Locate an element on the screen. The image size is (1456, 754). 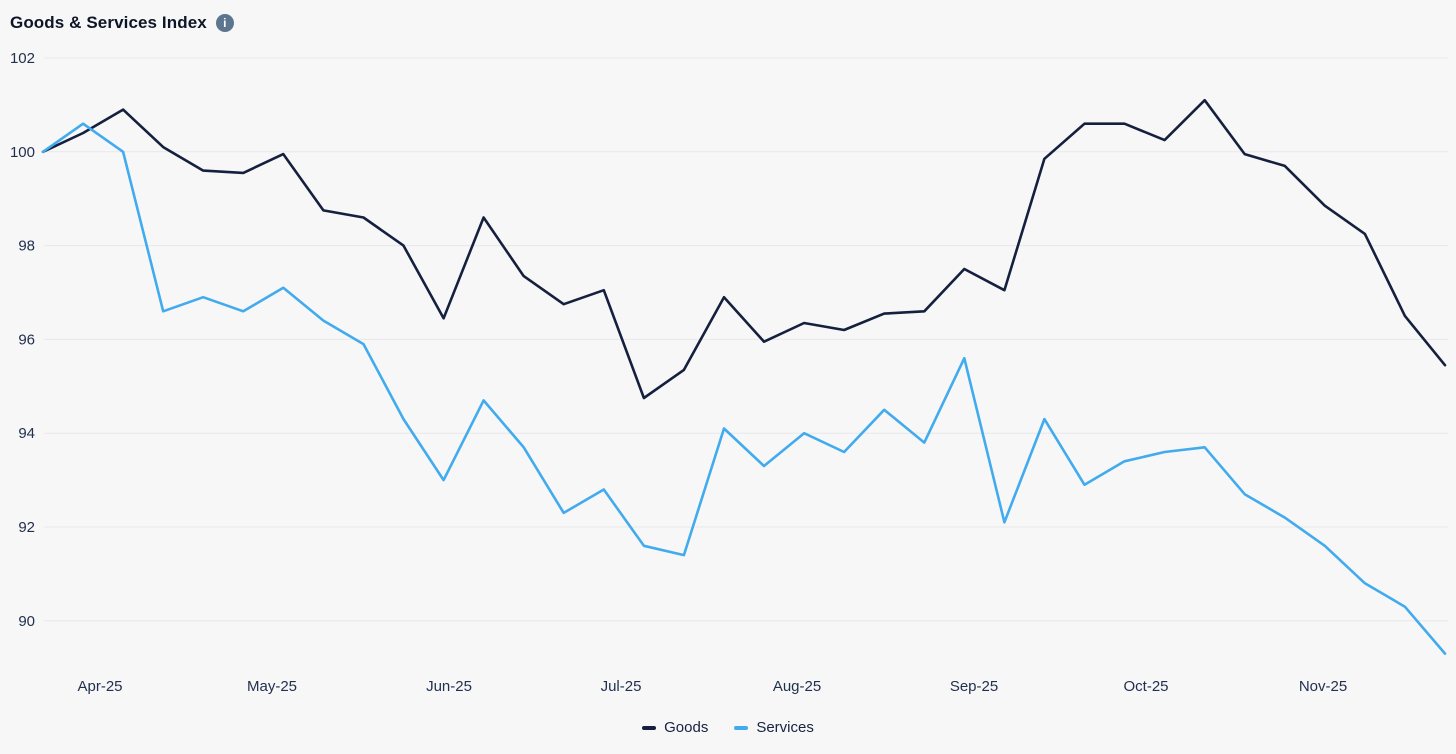
legend-label-goods: Goods is located at coordinates (686, 727).